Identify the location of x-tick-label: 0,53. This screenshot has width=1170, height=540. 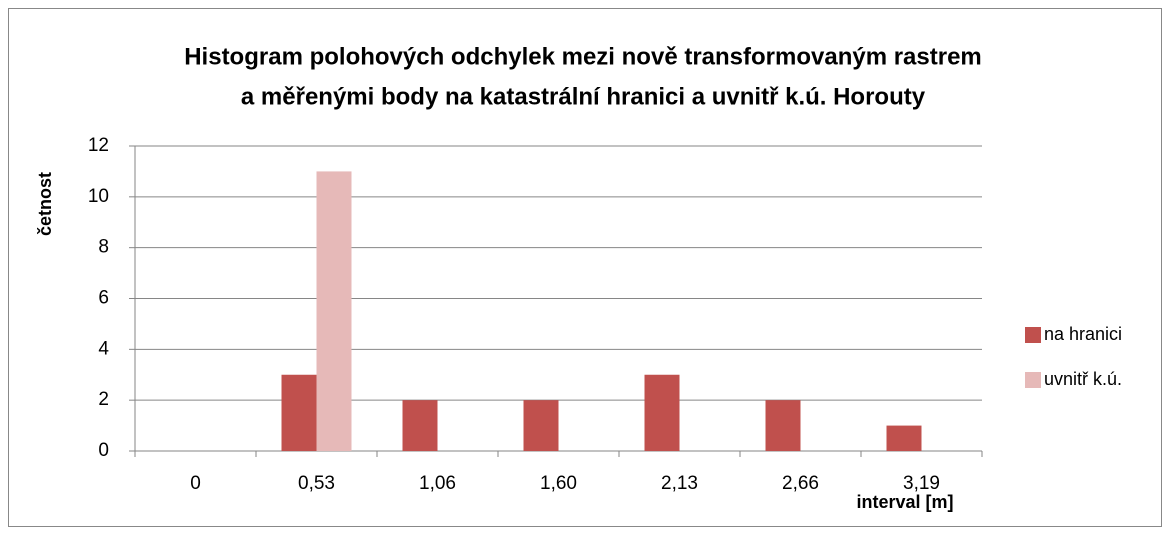
(316, 483).